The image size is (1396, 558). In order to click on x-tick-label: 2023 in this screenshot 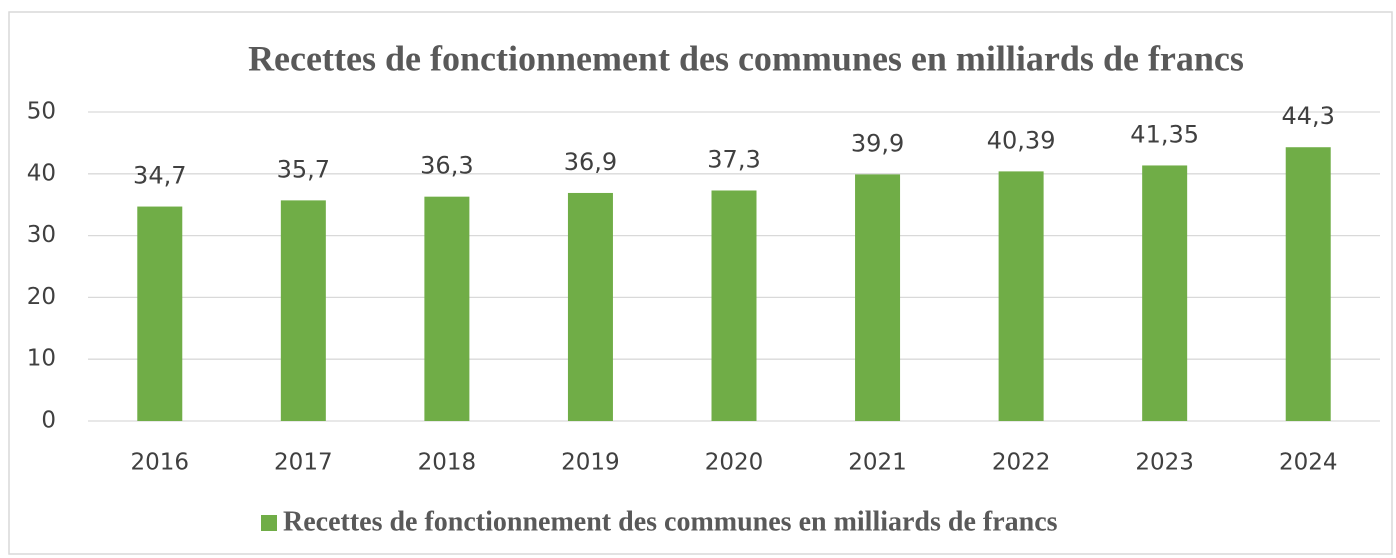, I will do `click(1164, 463)`.